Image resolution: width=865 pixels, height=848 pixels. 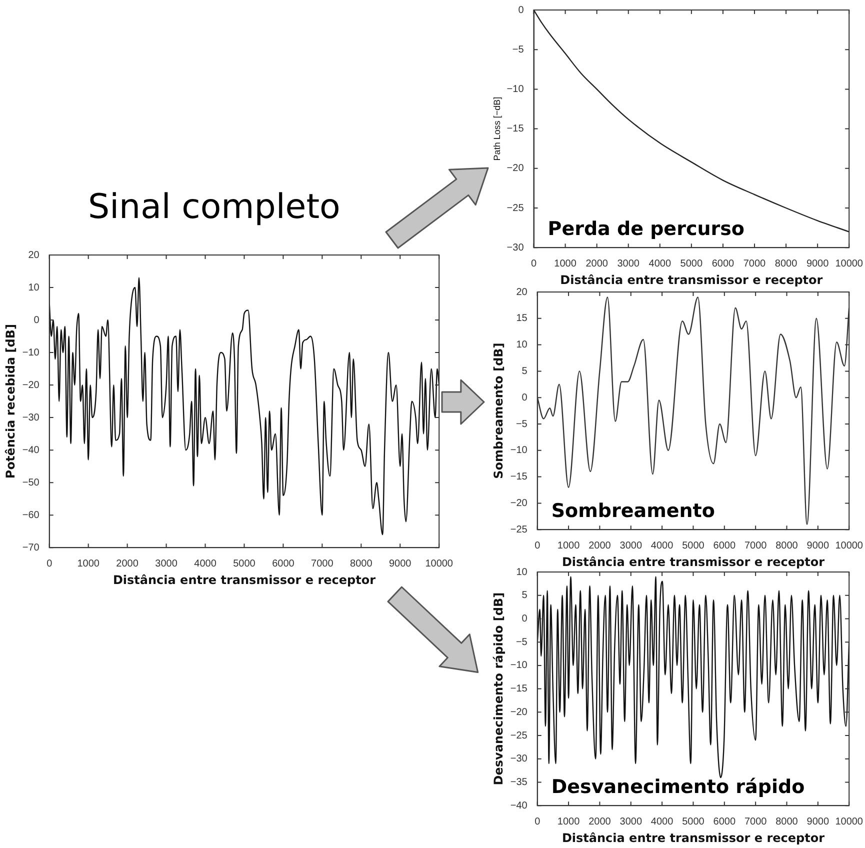 I want to click on y-tick-label: −50, so click(x=31, y=482).